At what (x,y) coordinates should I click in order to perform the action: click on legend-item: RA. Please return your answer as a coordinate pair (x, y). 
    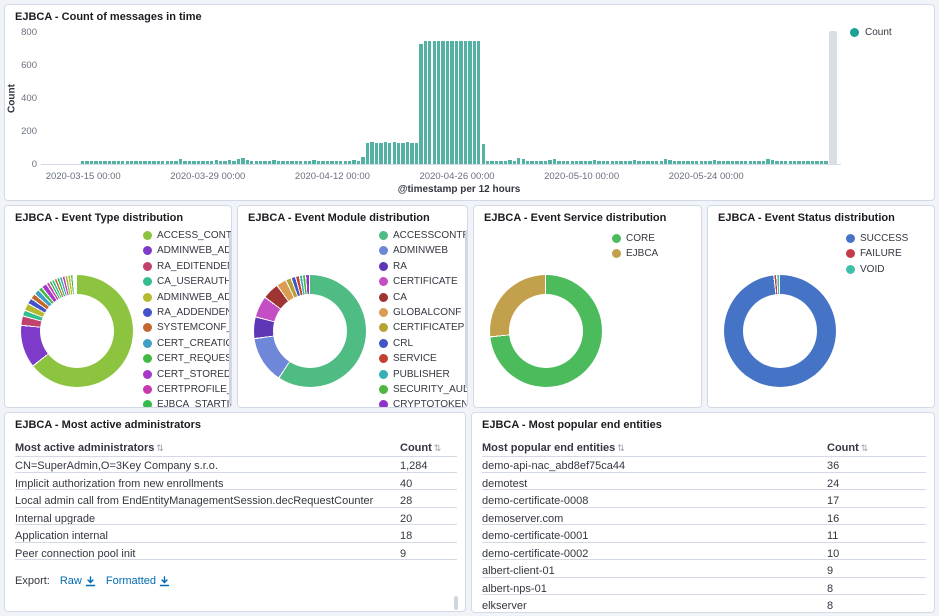
    Looking at the image, I should click on (393, 266).